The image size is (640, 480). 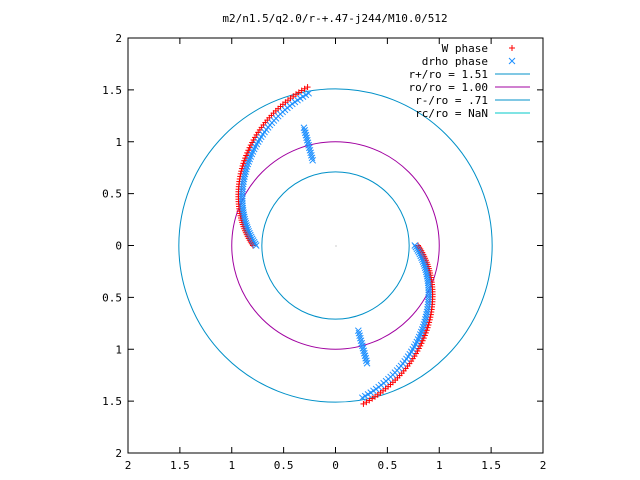 What do you see at coordinates (472, 100) in the screenshot?
I see `legend-entry: r-/ro = .71` at bounding box center [472, 100].